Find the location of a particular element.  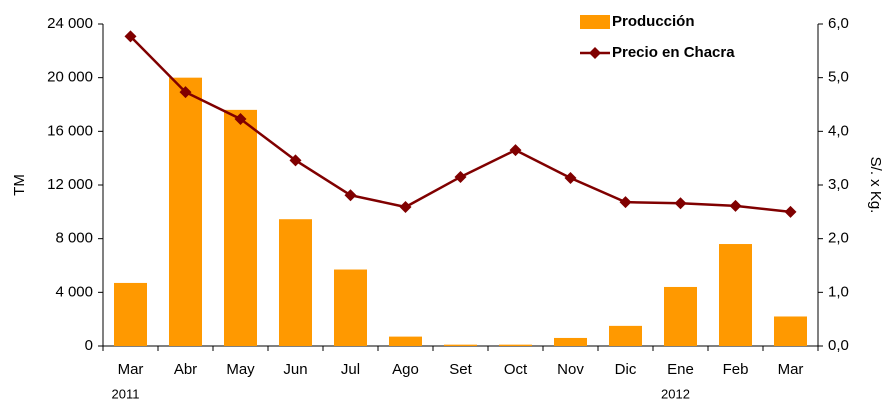

x-tick-label: Ago is located at coordinates (405, 369).